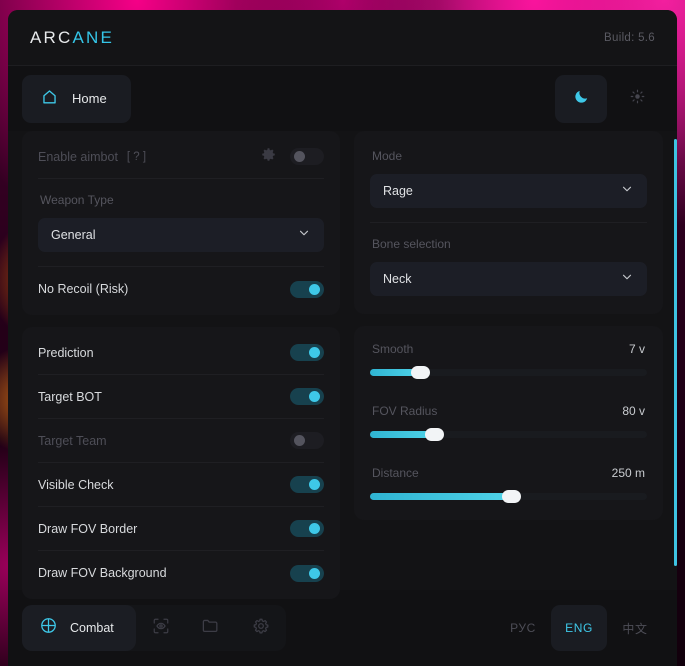  Describe the element at coordinates (72, 440) in the screenshot. I see `toggle-row-label: Target Team` at that location.